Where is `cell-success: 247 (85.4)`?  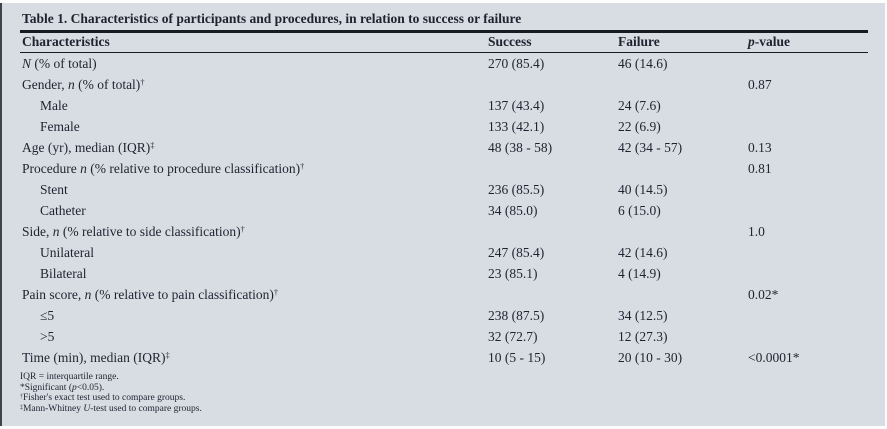
cell-success: 247 (85.4) is located at coordinates (516, 252).